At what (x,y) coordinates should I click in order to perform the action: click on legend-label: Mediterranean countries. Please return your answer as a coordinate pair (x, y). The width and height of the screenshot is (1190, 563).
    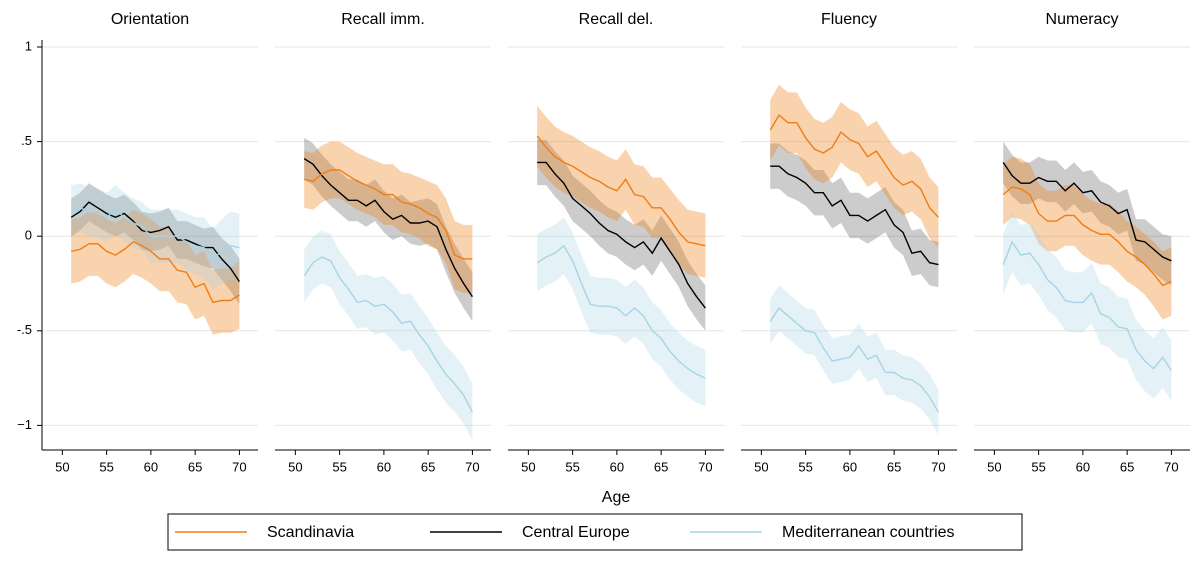
    Looking at the image, I should click on (868, 532).